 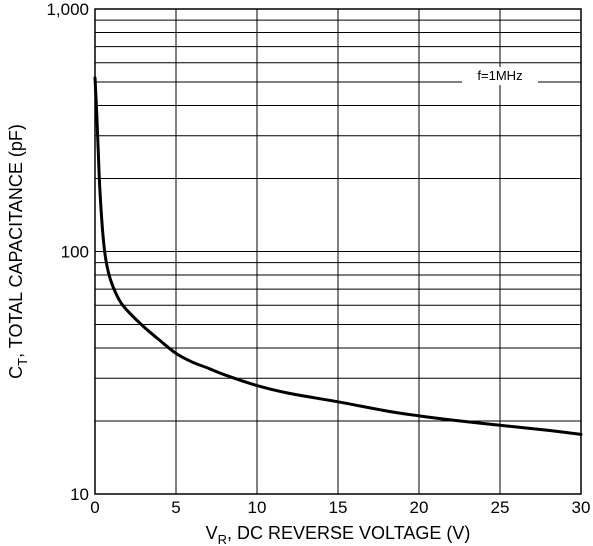 I want to click on x-tick-label: 10, so click(x=257, y=507).